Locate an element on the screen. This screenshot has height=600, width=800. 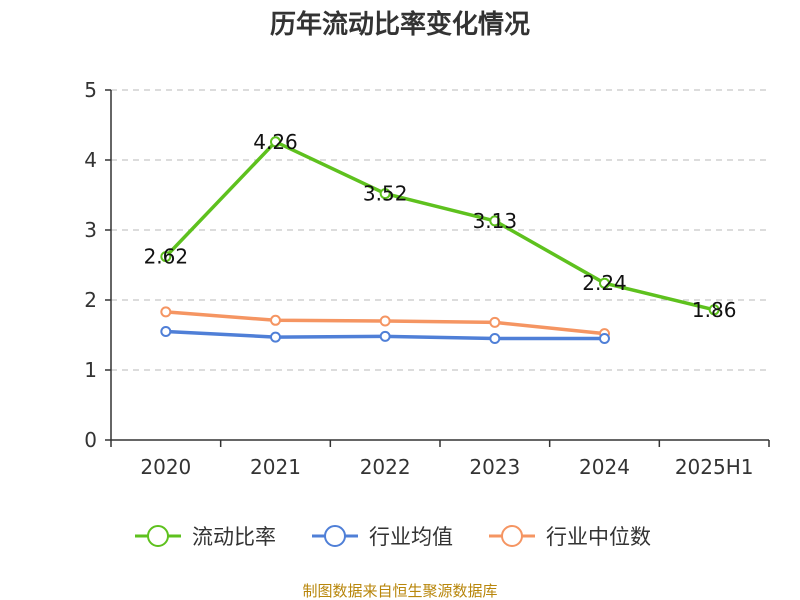
y-tick-label: 4 is located at coordinates (90, 160).